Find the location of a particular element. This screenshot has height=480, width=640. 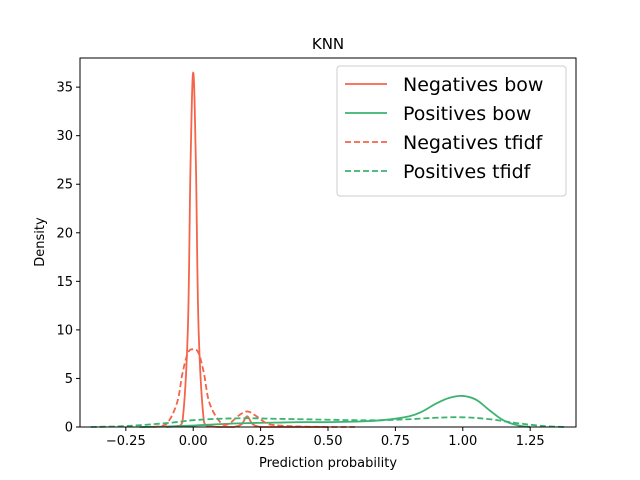

chart-title: KNN is located at coordinates (328, 44).